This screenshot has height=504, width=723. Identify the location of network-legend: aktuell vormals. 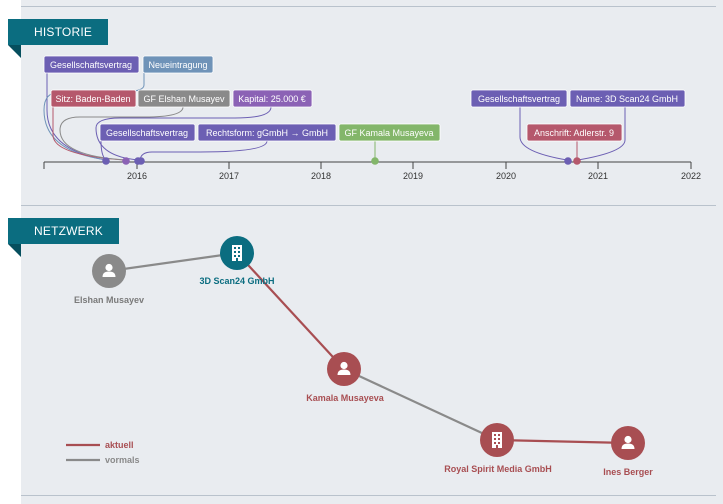
(103, 452).